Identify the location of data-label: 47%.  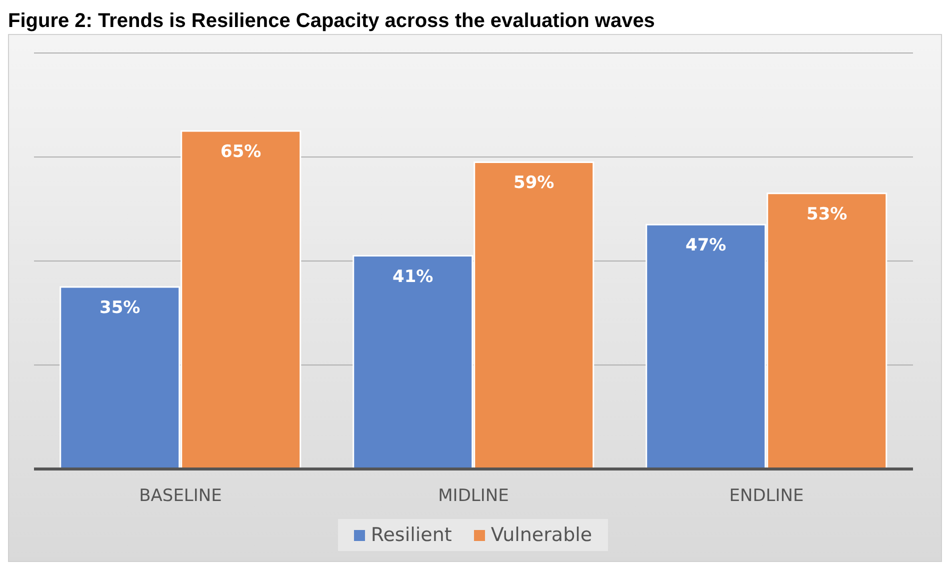
(706, 246).